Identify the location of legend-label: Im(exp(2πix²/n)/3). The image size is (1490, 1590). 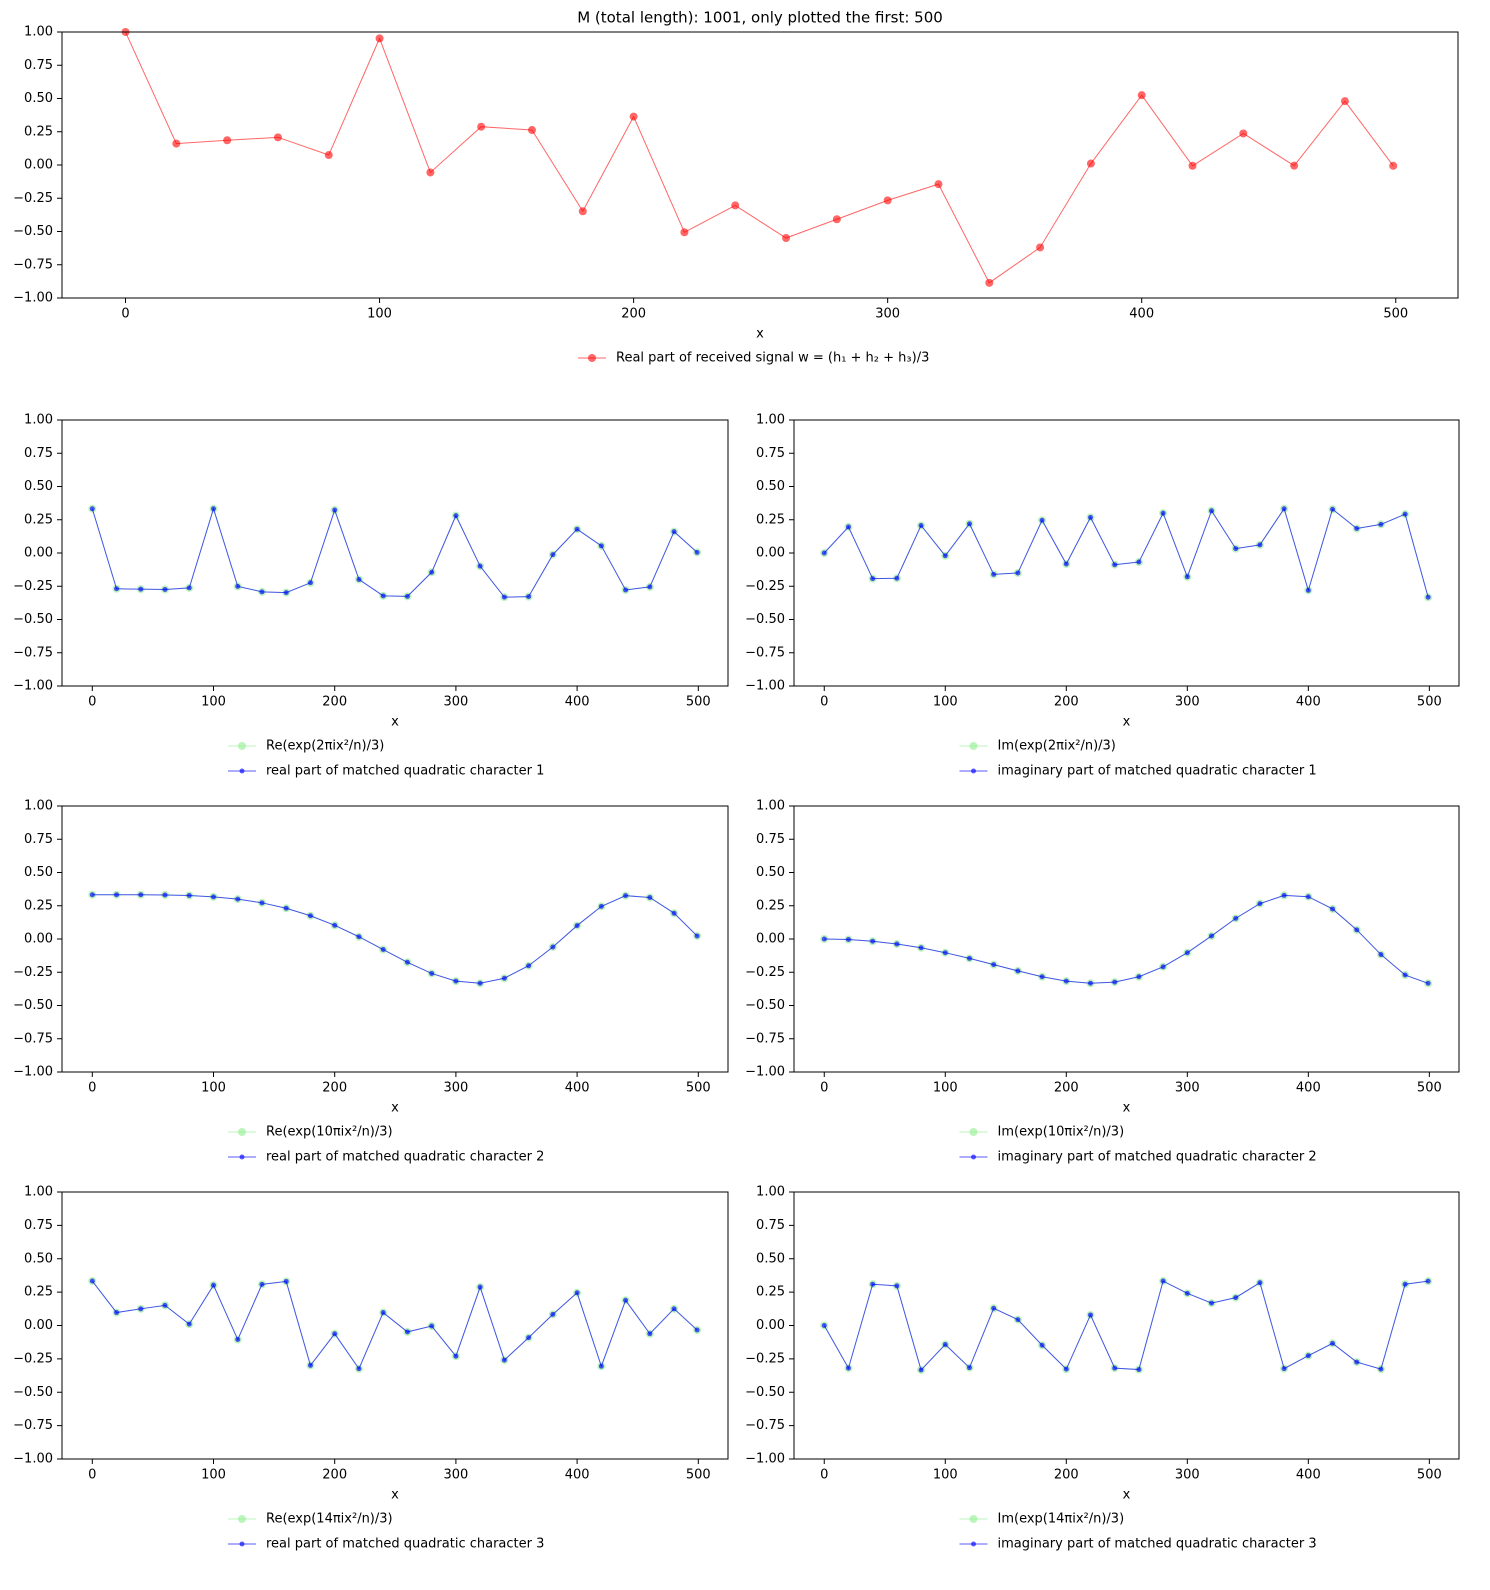
(1057, 746).